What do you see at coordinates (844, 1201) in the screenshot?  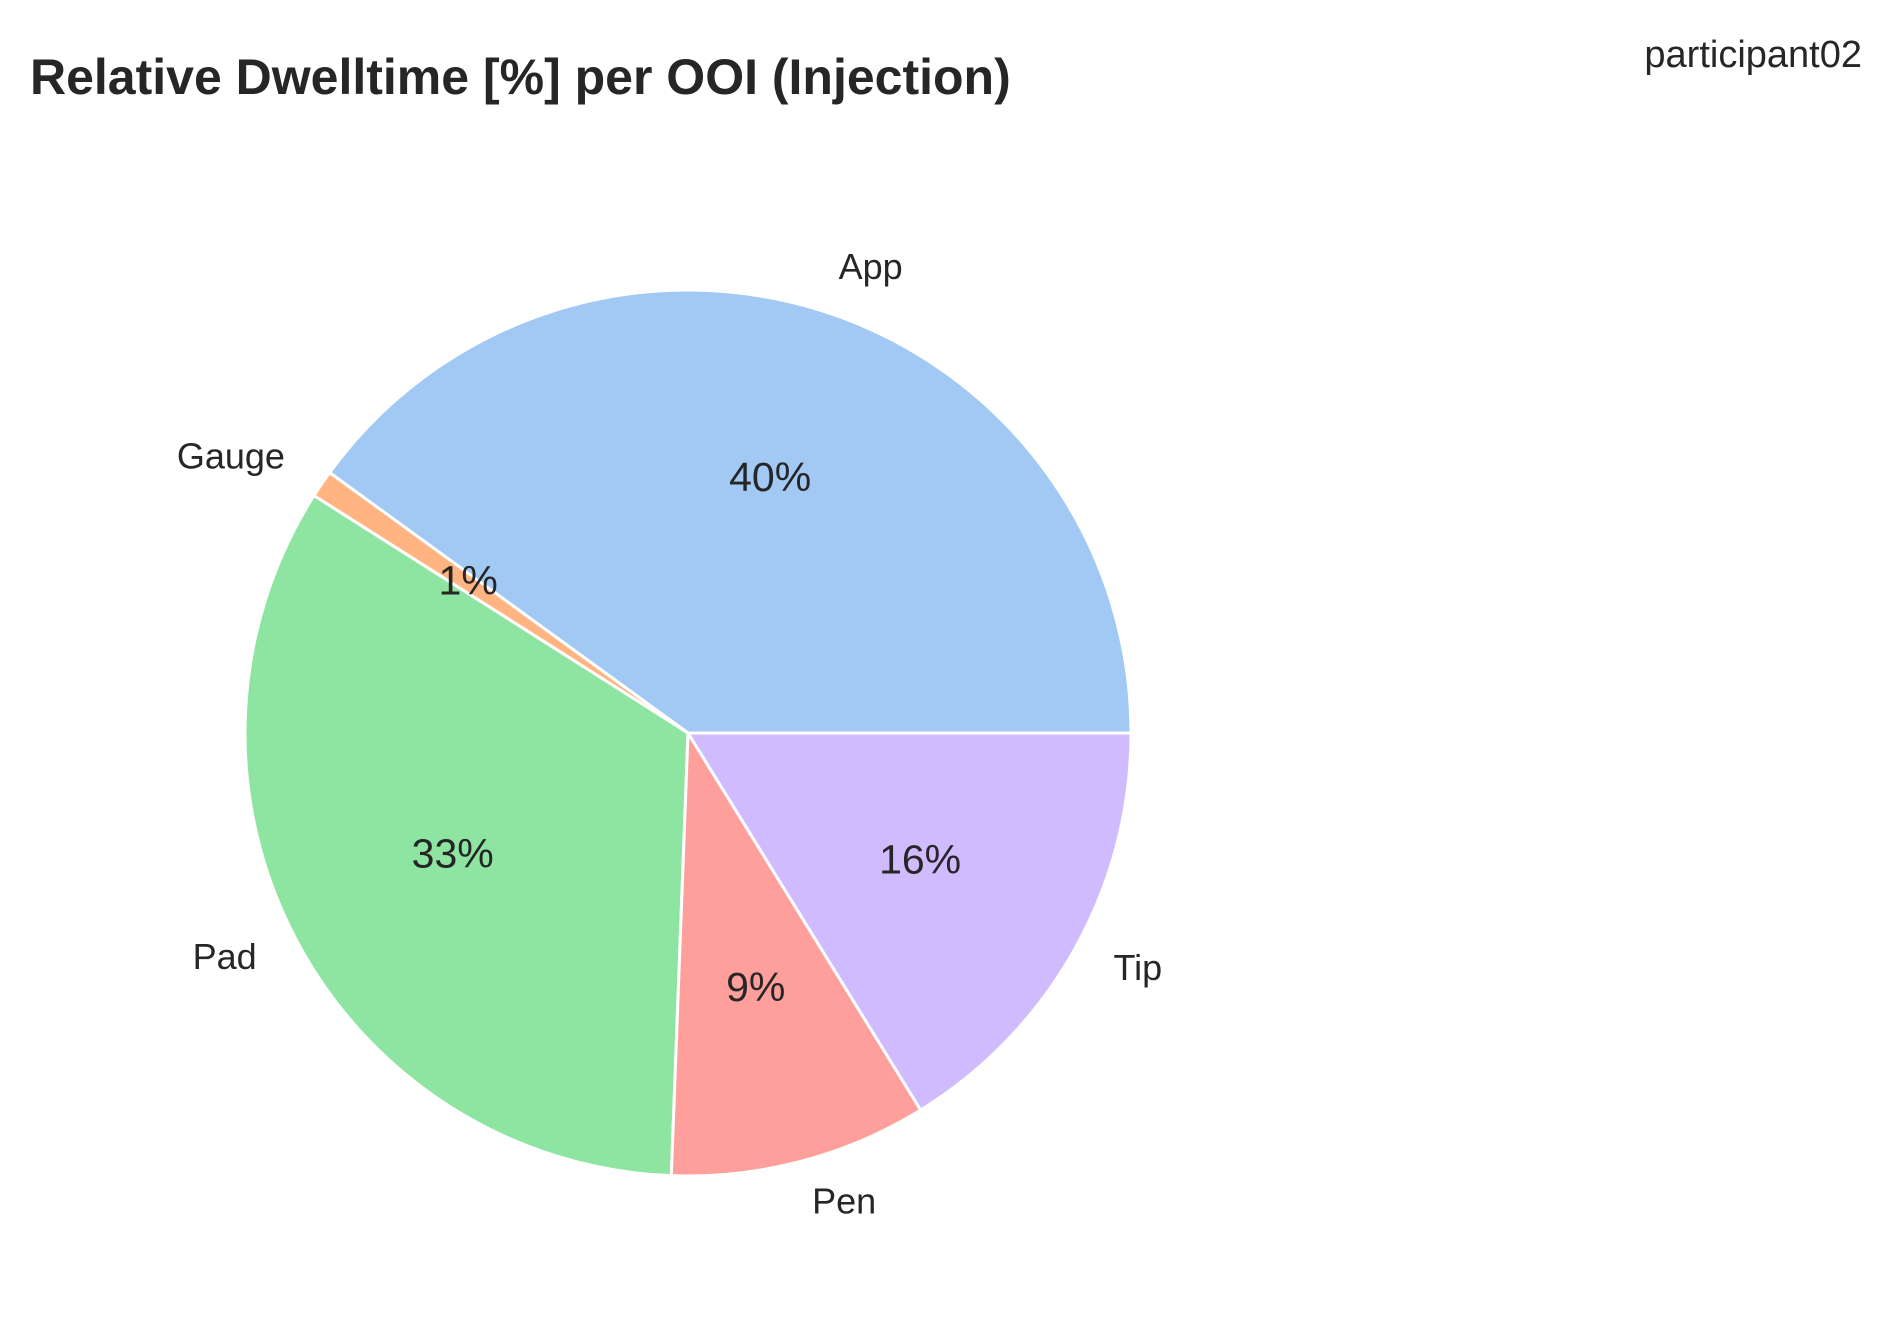 I see `category-label-pen: Pen` at bounding box center [844, 1201].